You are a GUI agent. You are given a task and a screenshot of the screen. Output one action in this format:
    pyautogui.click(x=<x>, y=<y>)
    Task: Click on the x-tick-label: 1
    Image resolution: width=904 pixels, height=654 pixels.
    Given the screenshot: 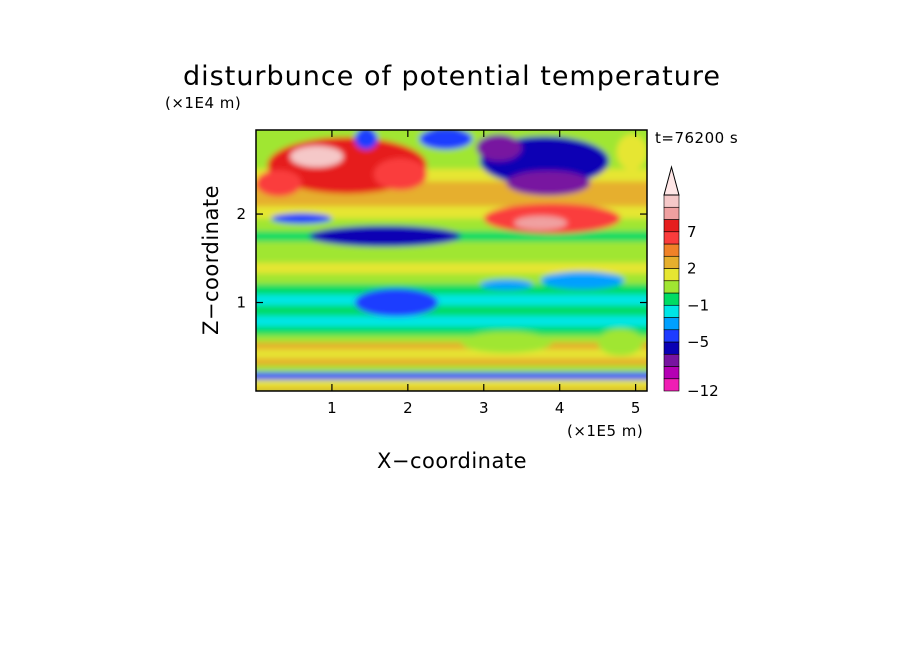 What is the action you would take?
    pyautogui.click(x=332, y=408)
    